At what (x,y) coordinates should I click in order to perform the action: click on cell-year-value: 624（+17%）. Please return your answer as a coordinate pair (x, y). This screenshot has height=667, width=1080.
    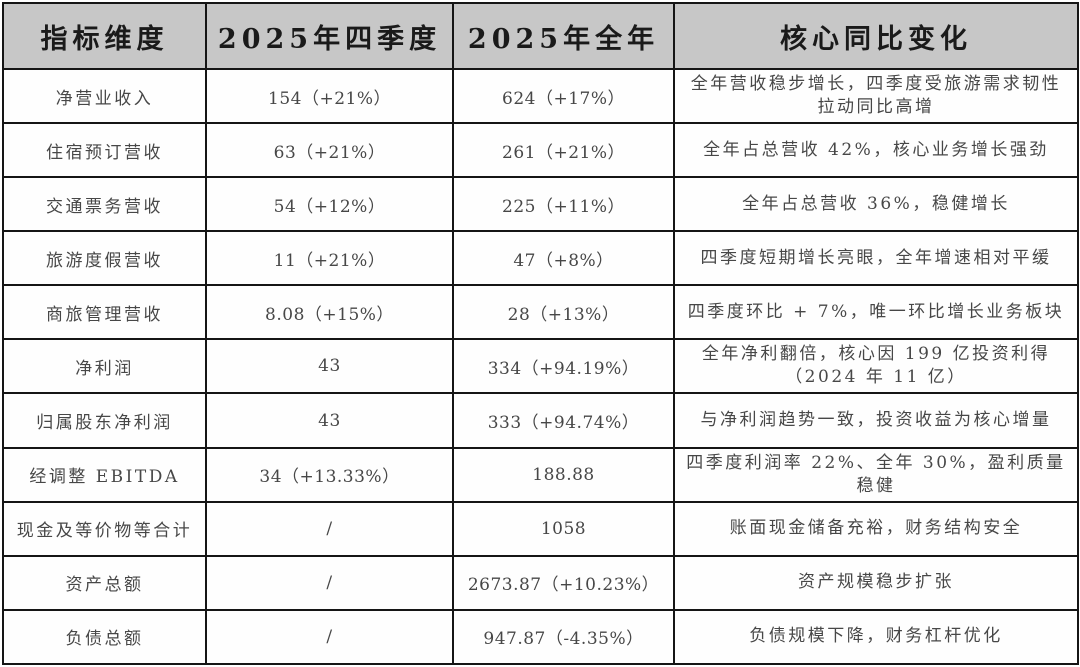
    Looking at the image, I should click on (563, 96).